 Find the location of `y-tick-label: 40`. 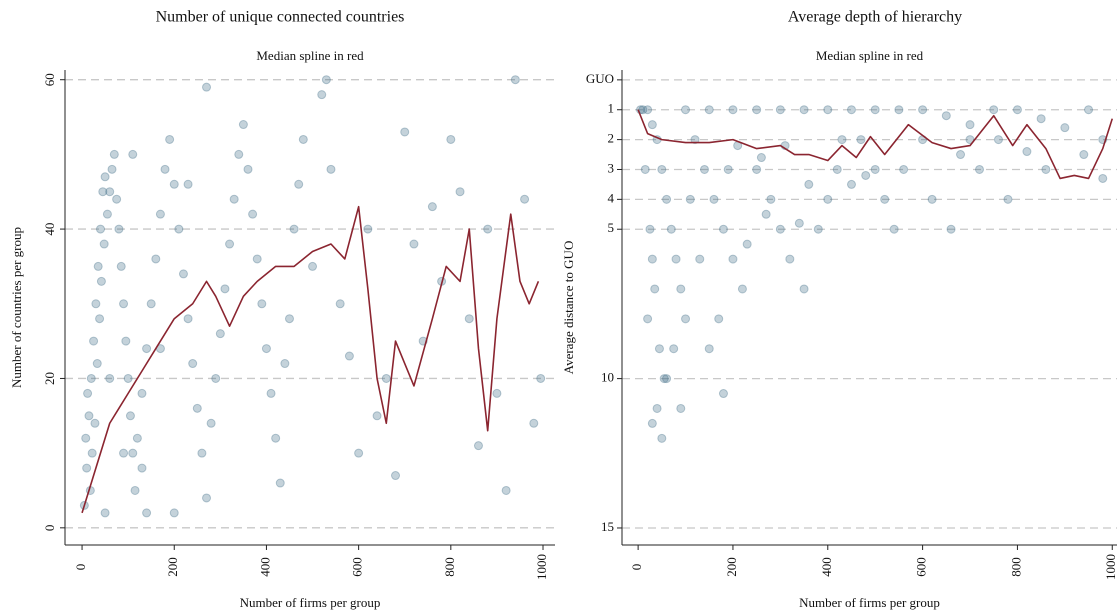

y-tick-label: 40 is located at coordinates (49, 229).